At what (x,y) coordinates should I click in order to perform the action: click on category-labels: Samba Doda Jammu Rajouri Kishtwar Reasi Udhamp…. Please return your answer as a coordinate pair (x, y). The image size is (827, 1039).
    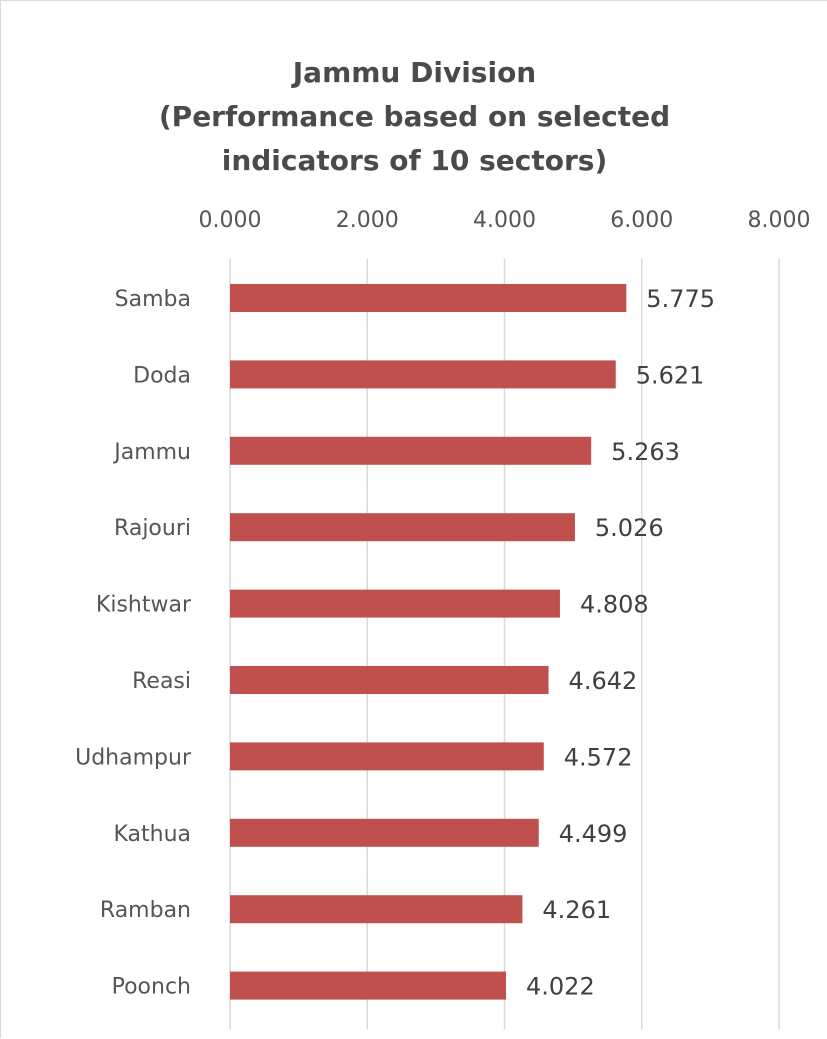
    Looking at the image, I should click on (133, 643).